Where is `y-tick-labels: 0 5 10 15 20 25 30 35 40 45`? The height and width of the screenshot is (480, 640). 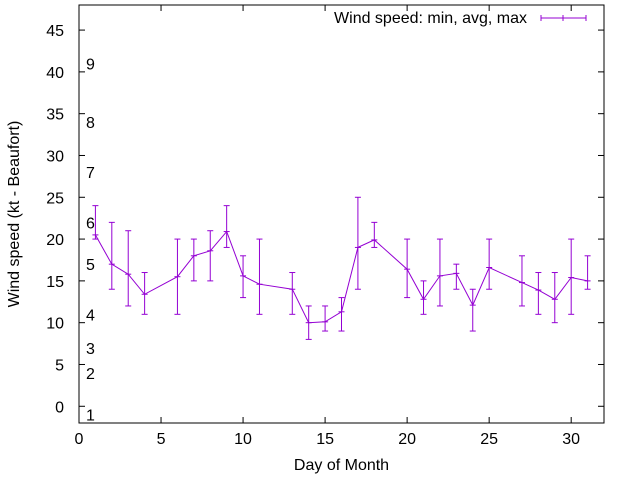 y-tick-labels: 0 5 10 15 20 25 30 35 40 45 is located at coordinates (55, 219).